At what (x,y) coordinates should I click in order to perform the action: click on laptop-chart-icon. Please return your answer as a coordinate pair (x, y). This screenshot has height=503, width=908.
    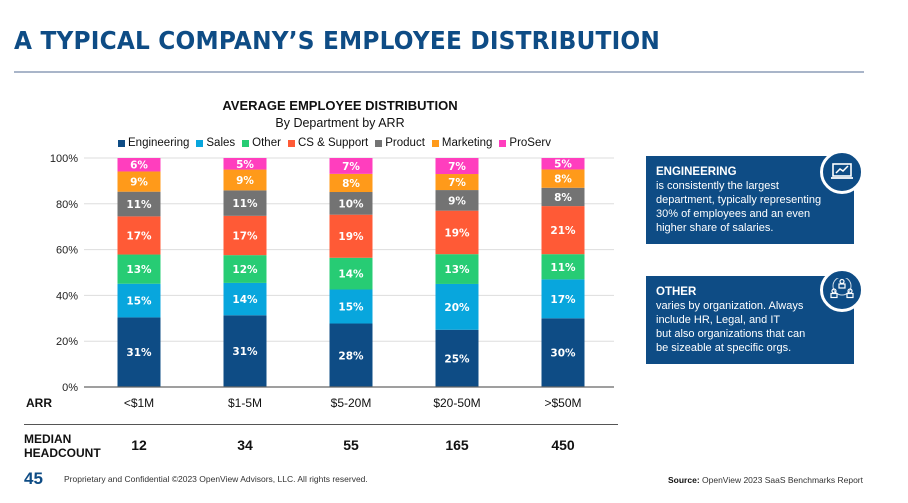
    Looking at the image, I should click on (842, 172).